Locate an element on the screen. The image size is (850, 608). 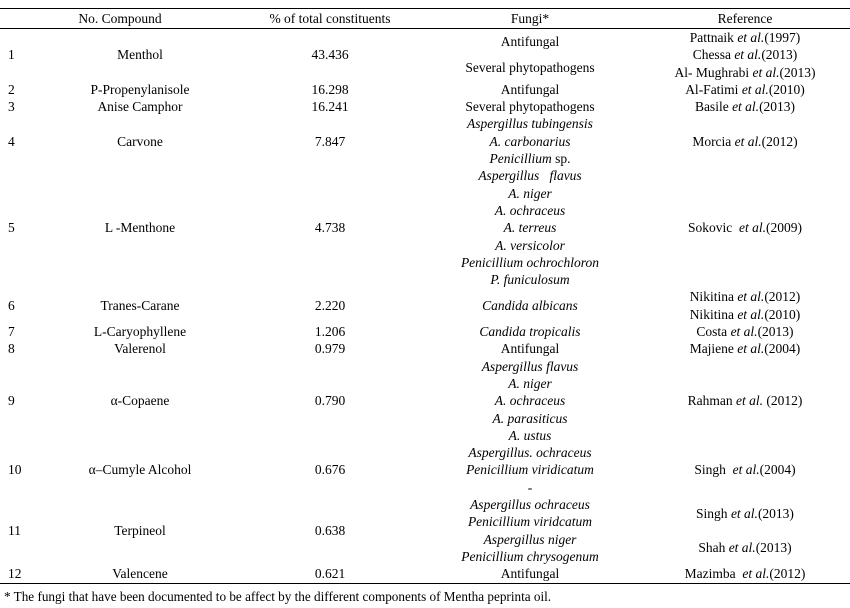
fungi-line: A. parasiticus is located at coordinates (530, 418).